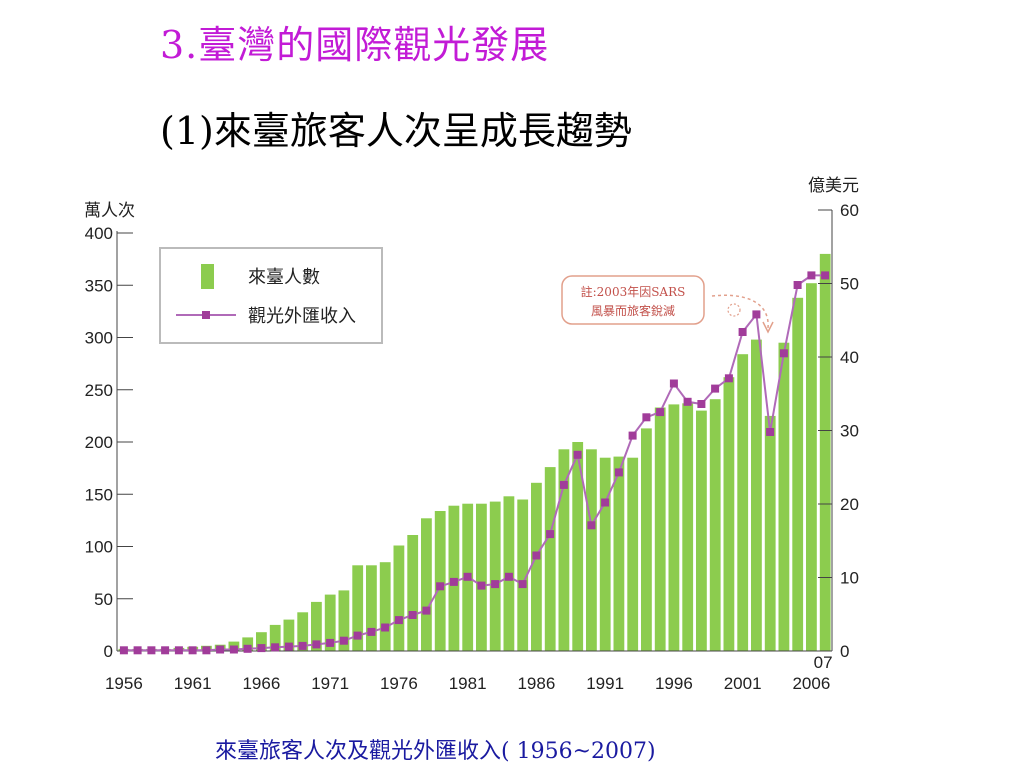  What do you see at coordinates (770, 432) in the screenshot?
I see `line-point-2003` at bounding box center [770, 432].